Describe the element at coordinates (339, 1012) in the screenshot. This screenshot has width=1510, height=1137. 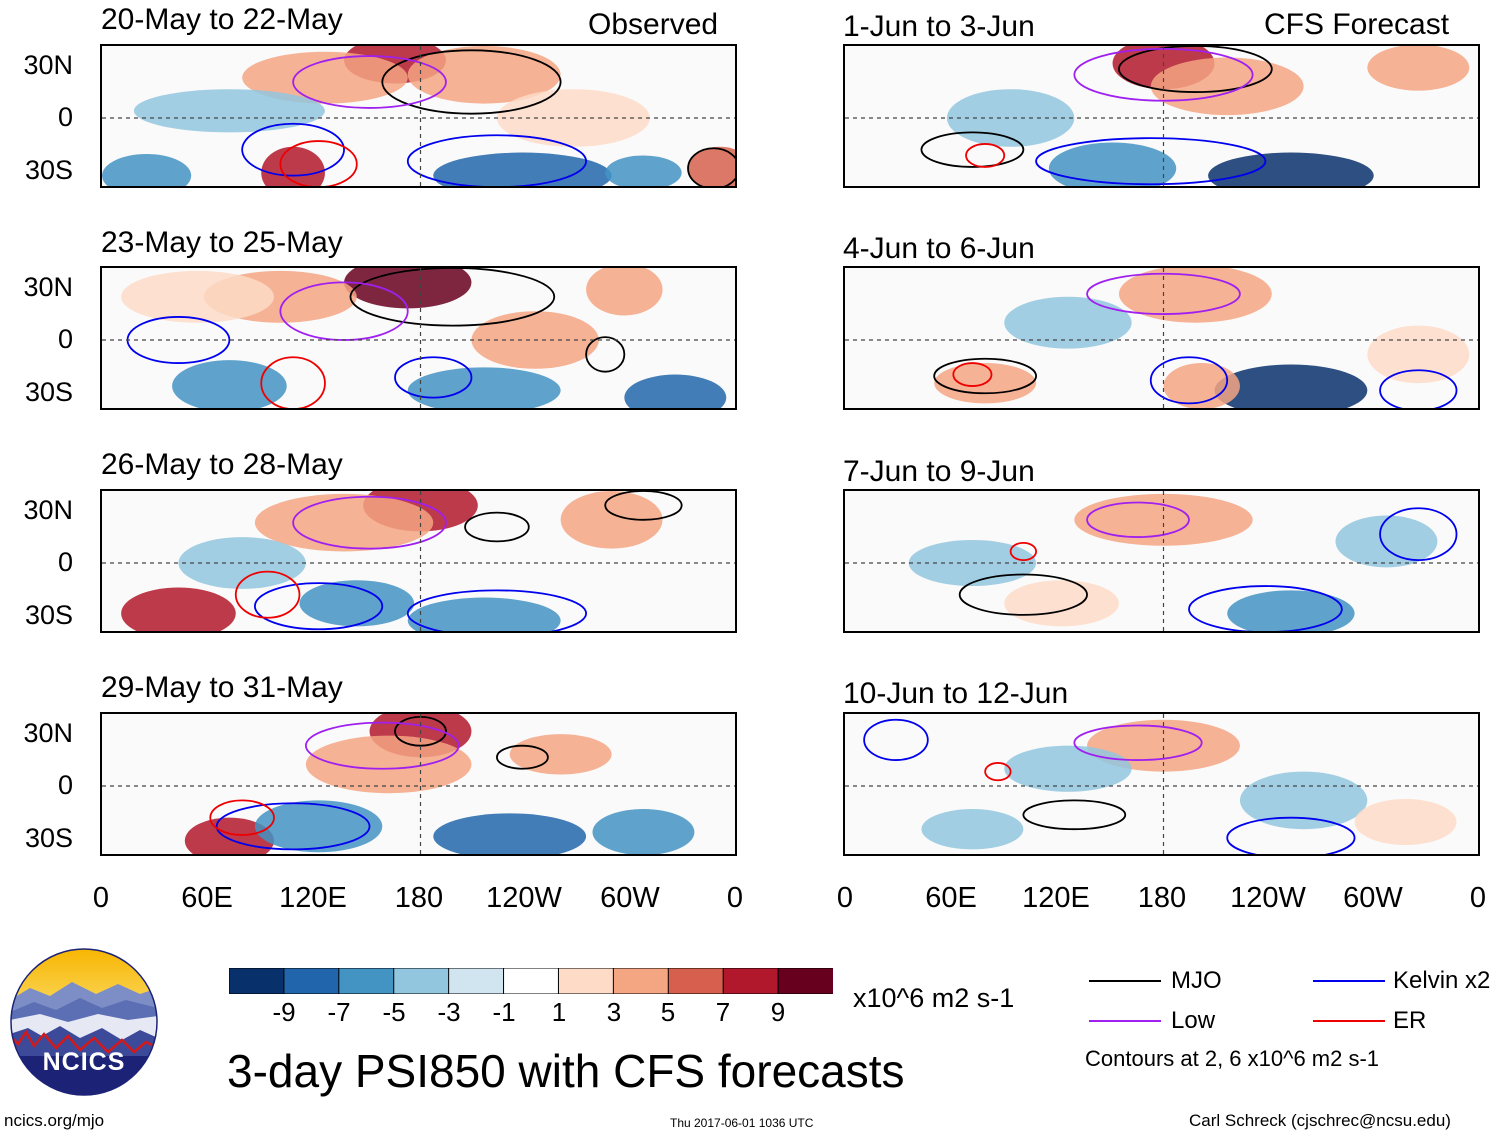
I see `cb-label-2: -7` at that location.